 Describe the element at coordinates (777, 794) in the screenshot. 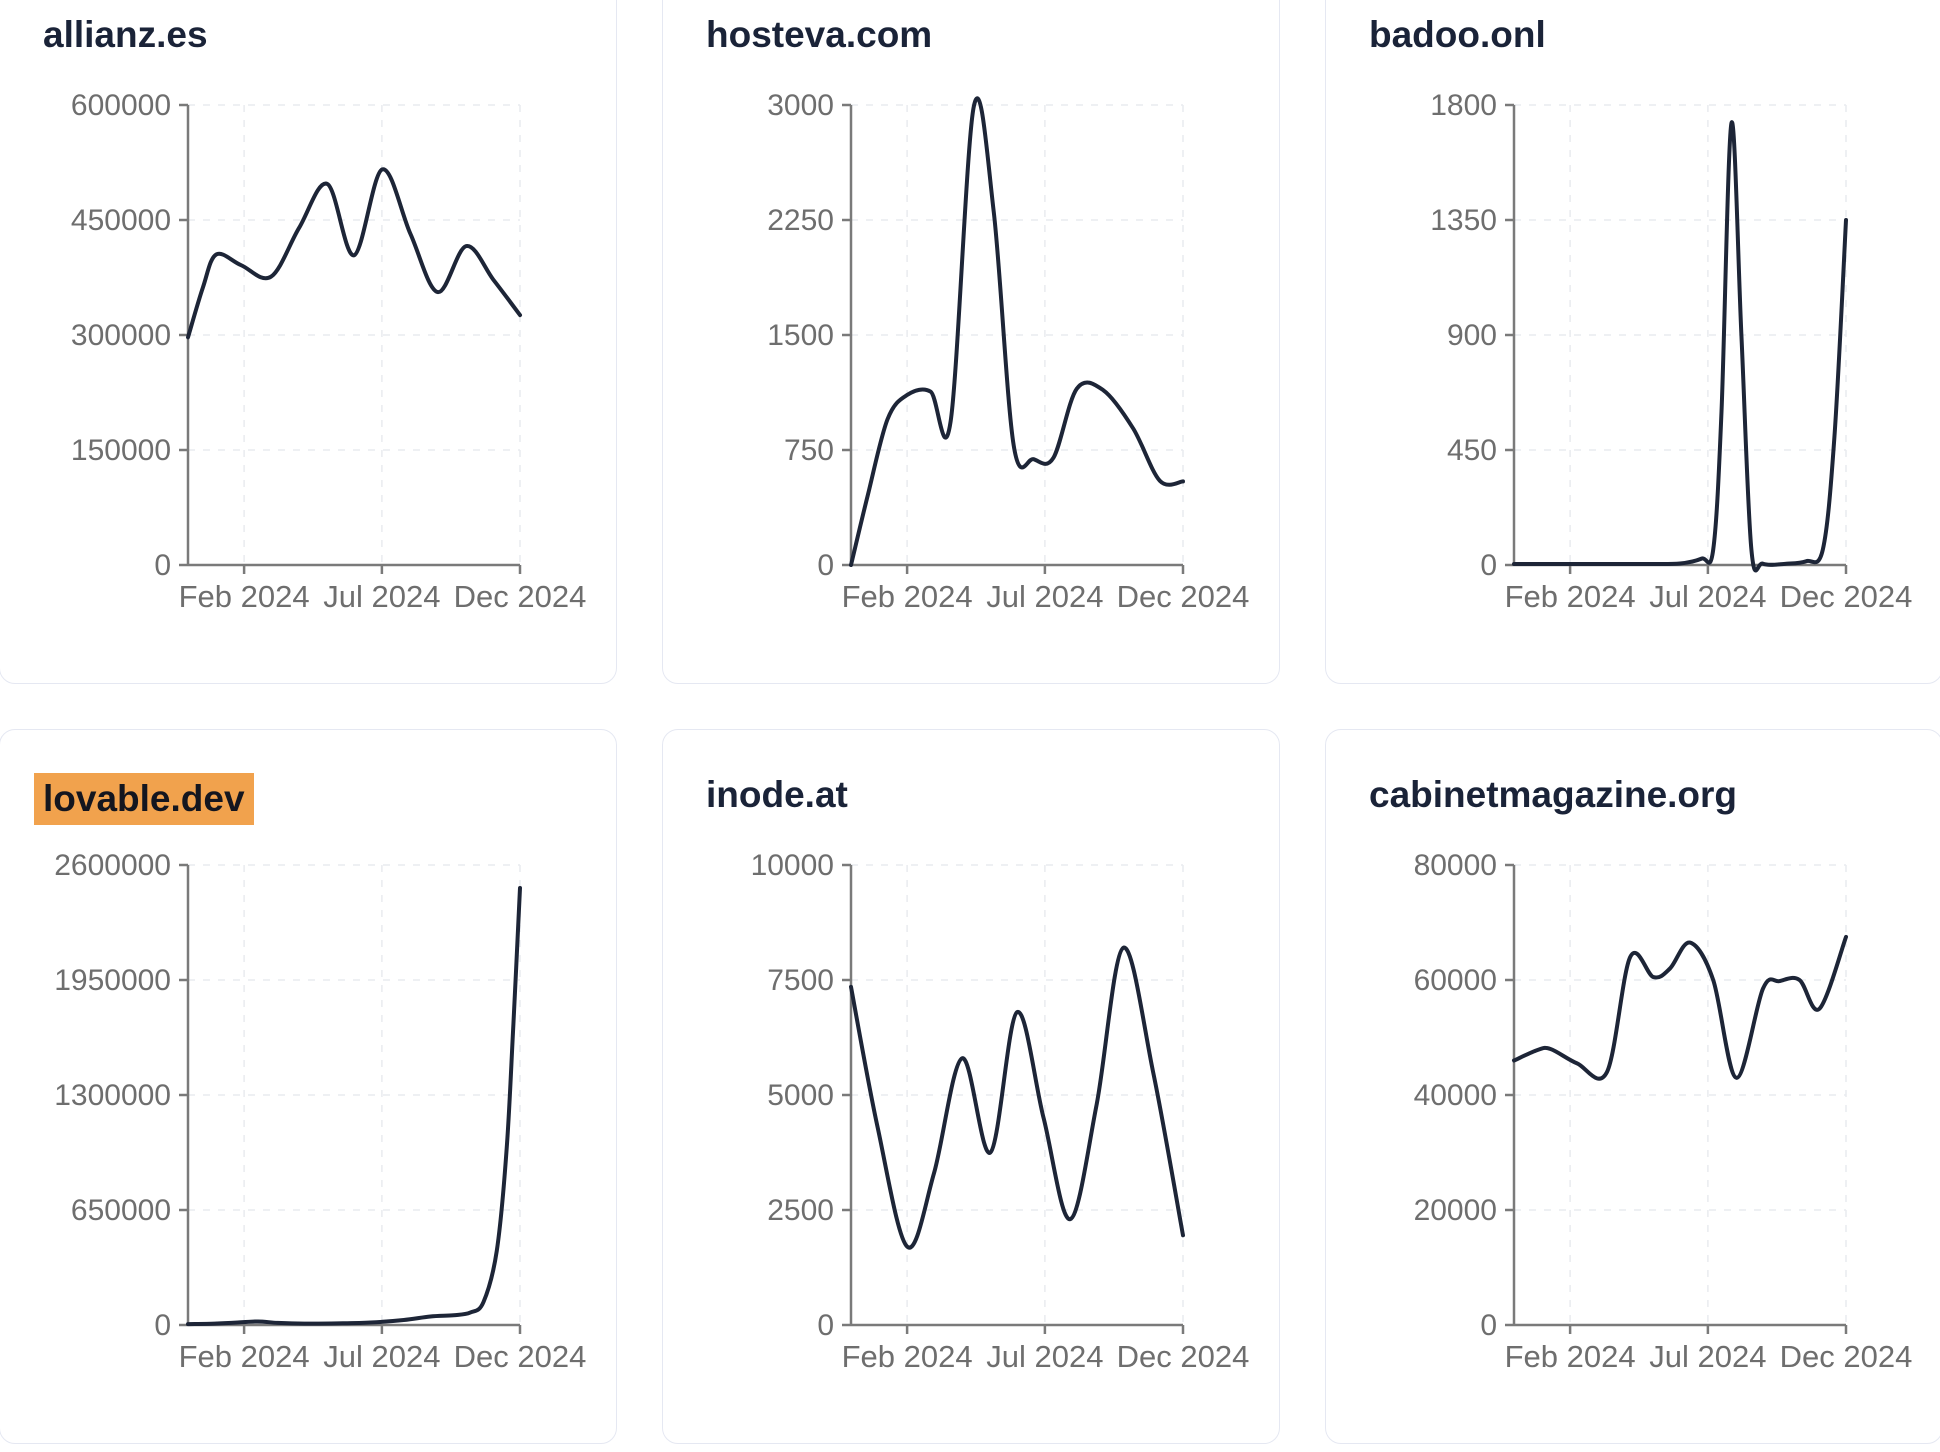

I see `domain-title-text: inode.at` at that location.